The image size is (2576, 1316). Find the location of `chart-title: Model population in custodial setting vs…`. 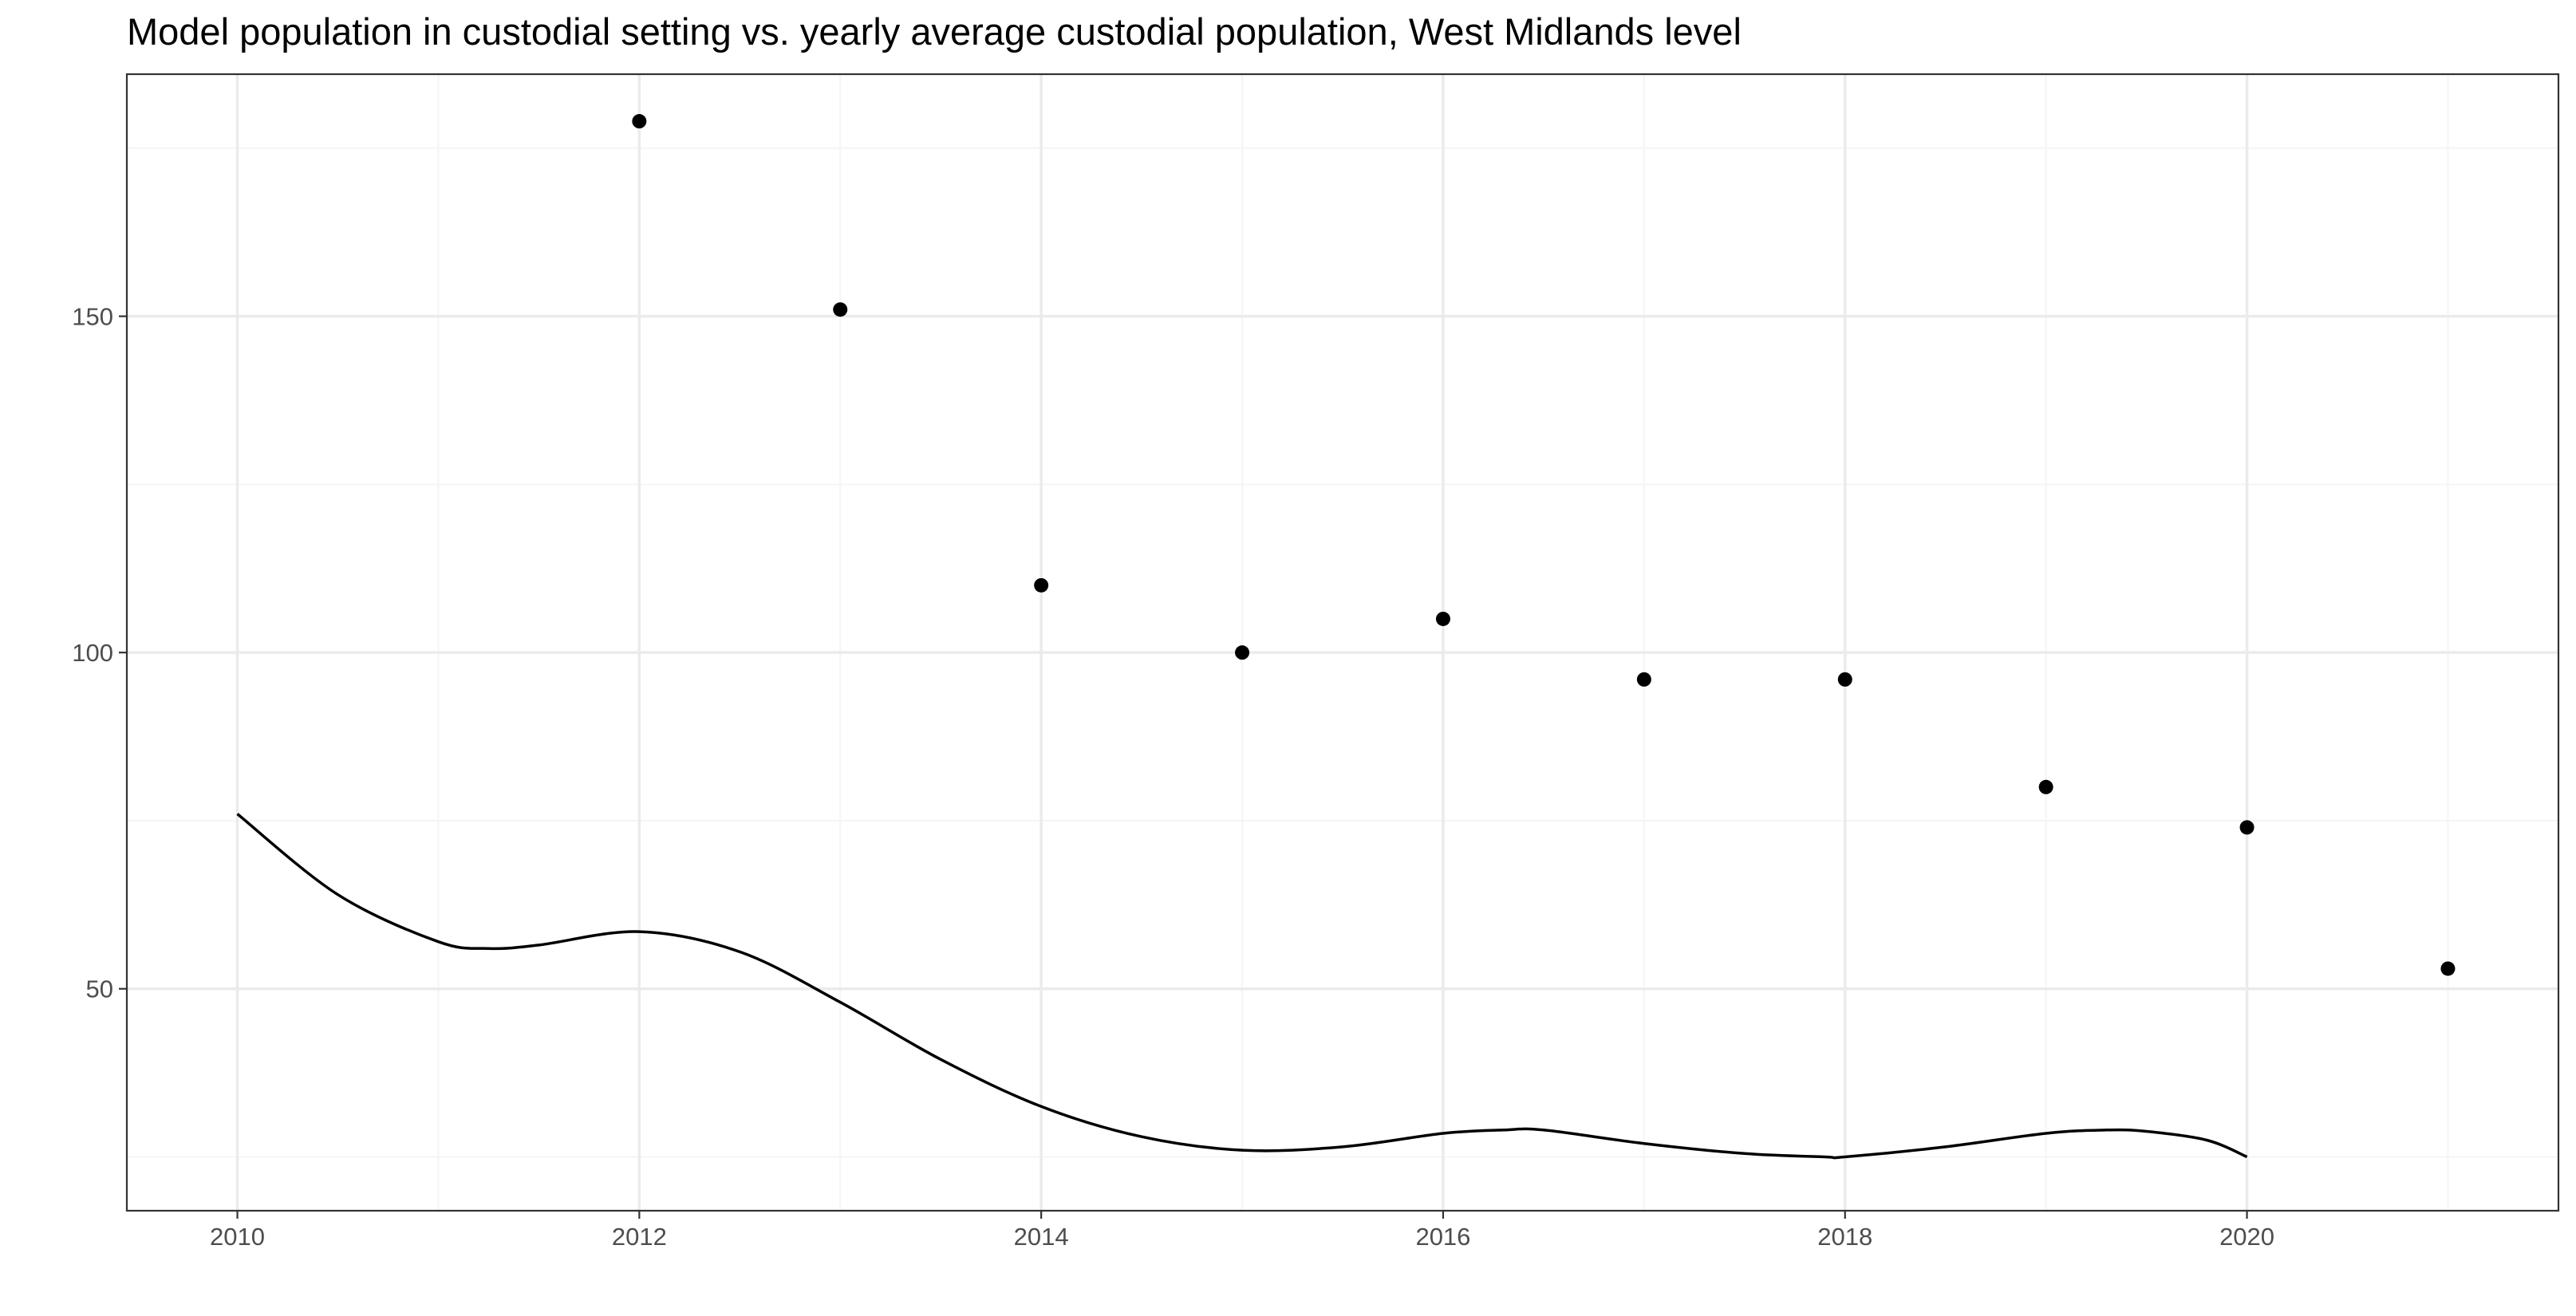

chart-title: Model population in custodial setting vs… is located at coordinates (935, 32).